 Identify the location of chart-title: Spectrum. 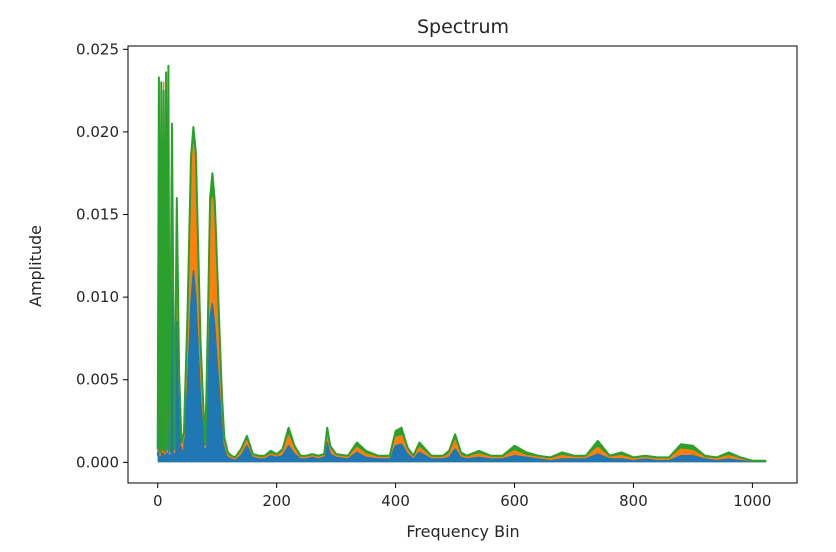
(463, 27).